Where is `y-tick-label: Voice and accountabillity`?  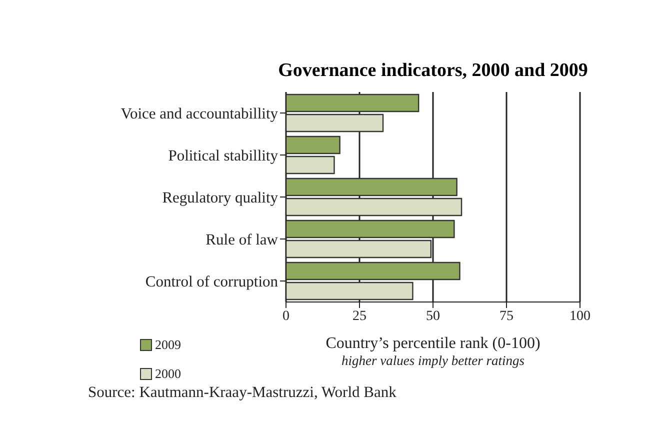 y-tick-label: Voice and accountabillity is located at coordinates (199, 114).